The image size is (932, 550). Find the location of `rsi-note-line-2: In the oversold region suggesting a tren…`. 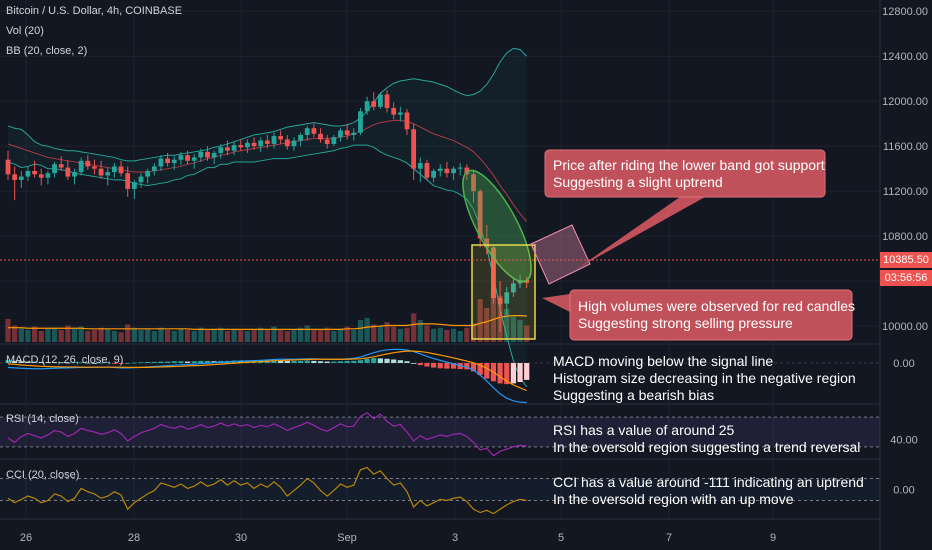

rsi-note-line-2: In the oversold region suggesting a tren… is located at coordinates (707, 447).